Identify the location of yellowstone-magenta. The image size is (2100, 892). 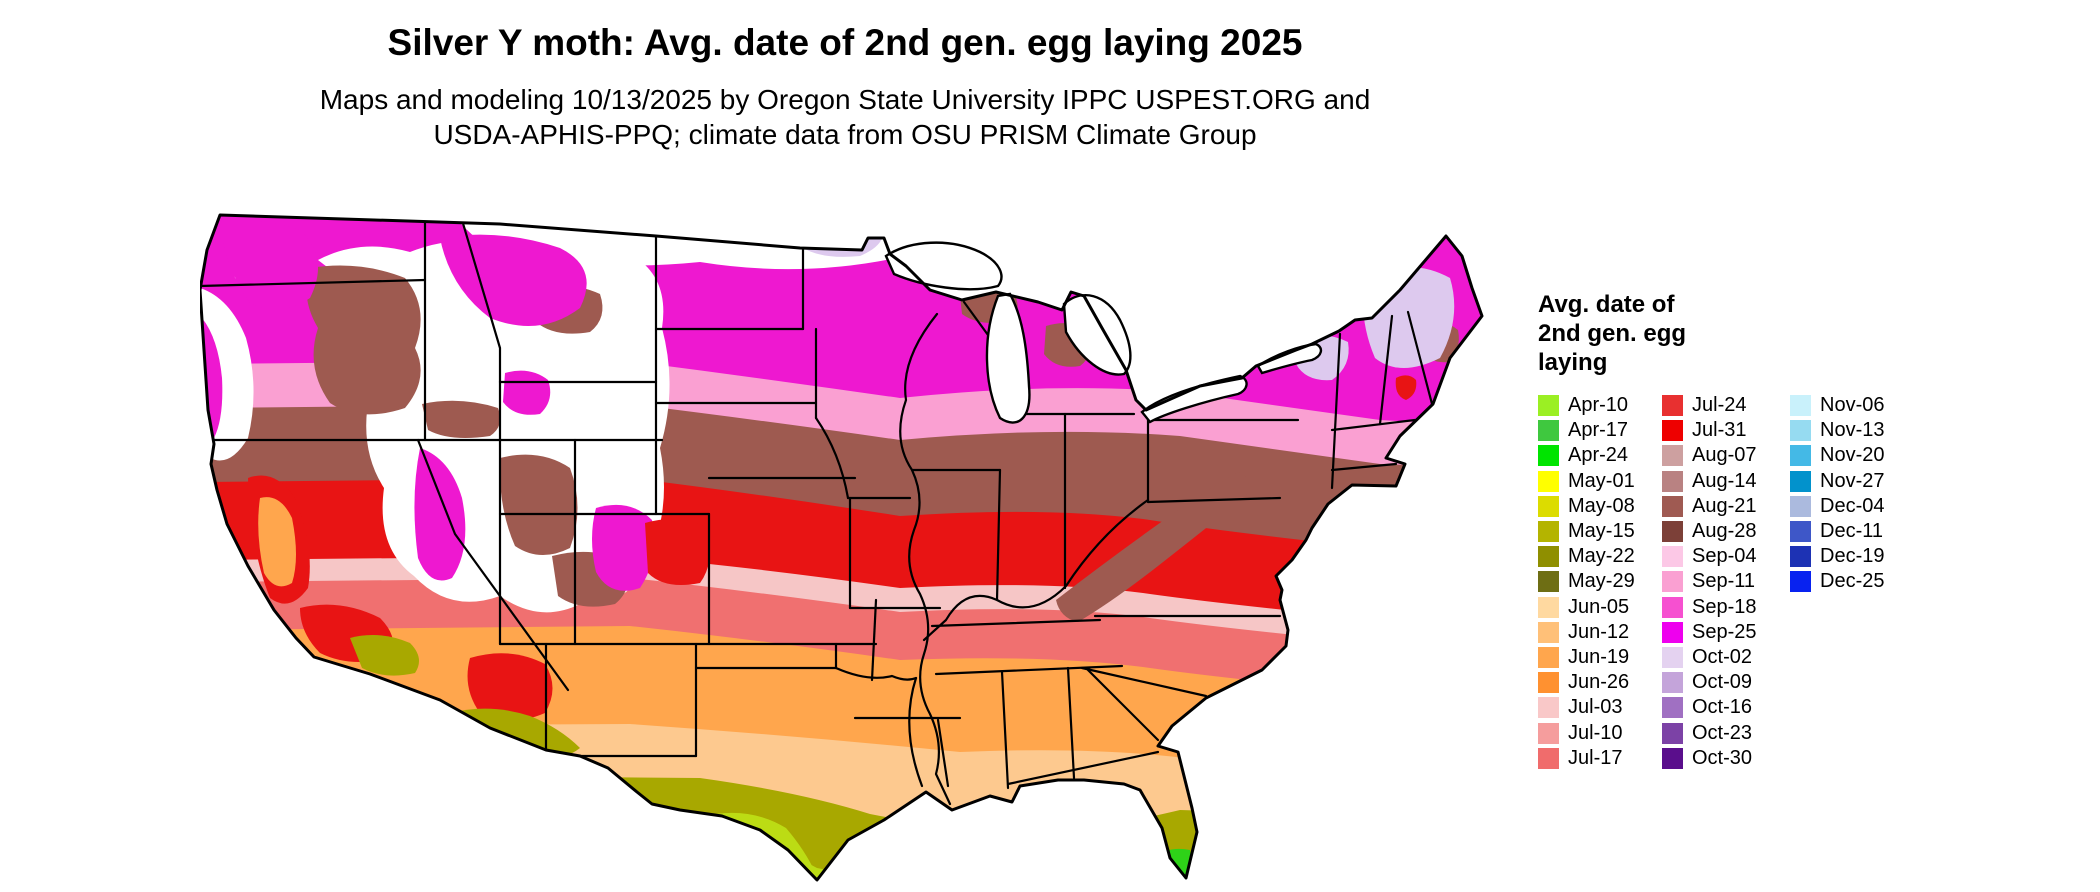
(527, 392).